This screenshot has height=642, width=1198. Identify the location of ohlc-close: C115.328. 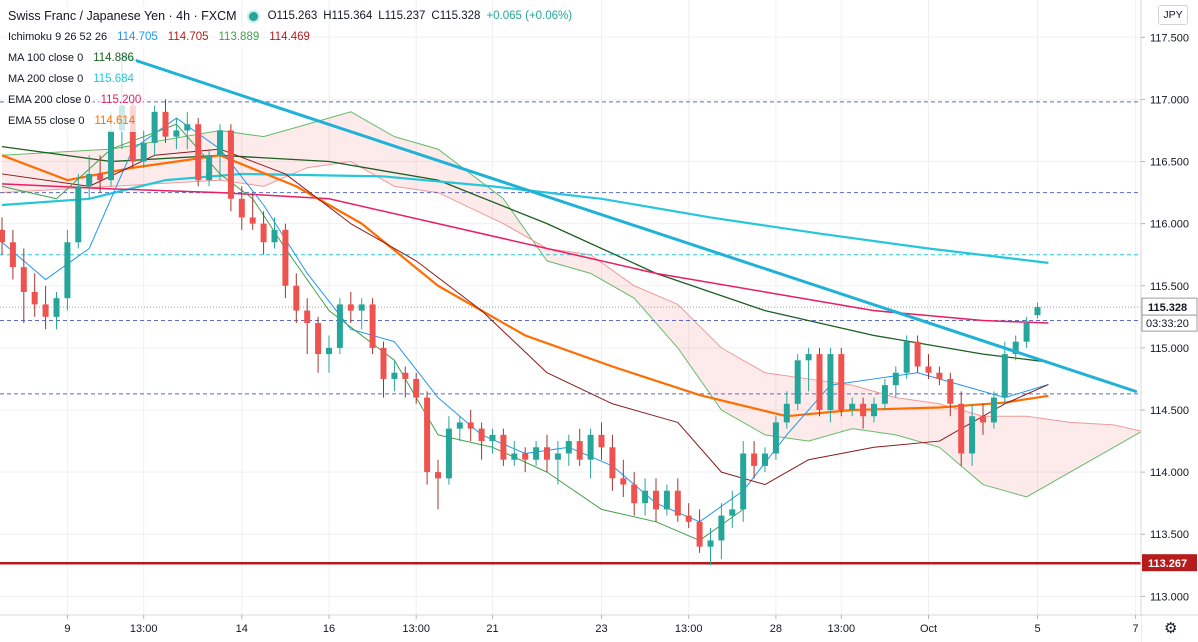
(456, 16).